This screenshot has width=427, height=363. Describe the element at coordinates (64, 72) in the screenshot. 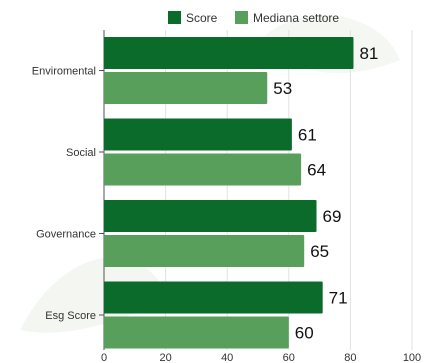

I see `category-label: Enviromental` at that location.